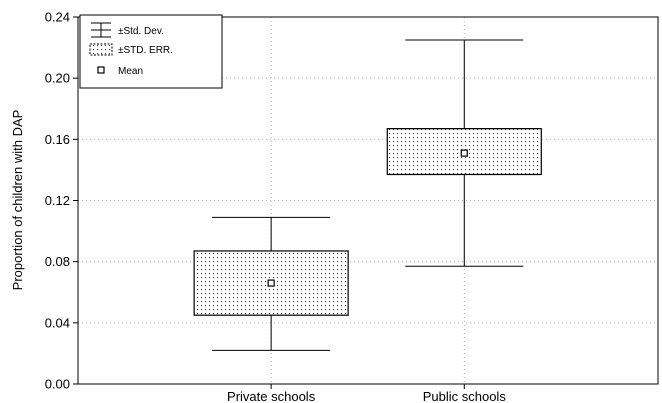 Image resolution: width=662 pixels, height=403 pixels. Describe the element at coordinates (57, 261) in the screenshot. I see `y-tick-label: 0.08` at that location.